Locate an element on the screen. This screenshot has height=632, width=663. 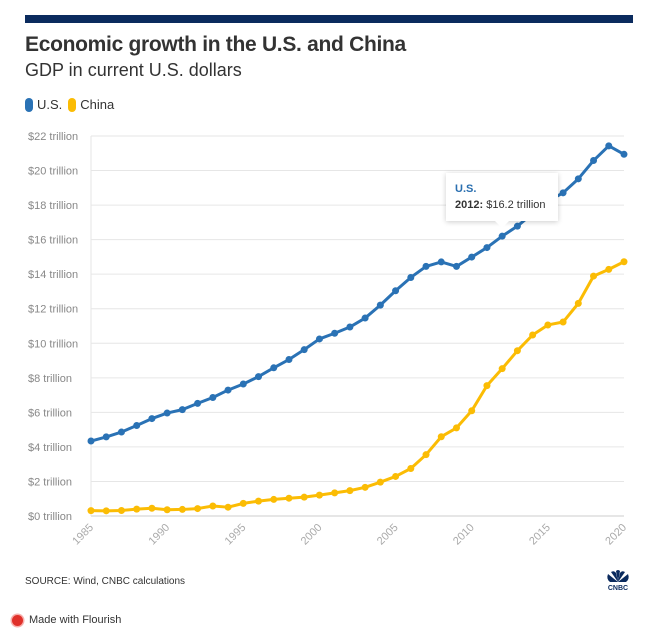
flourish-credit: Made with Flourish is located at coordinates (66, 620).